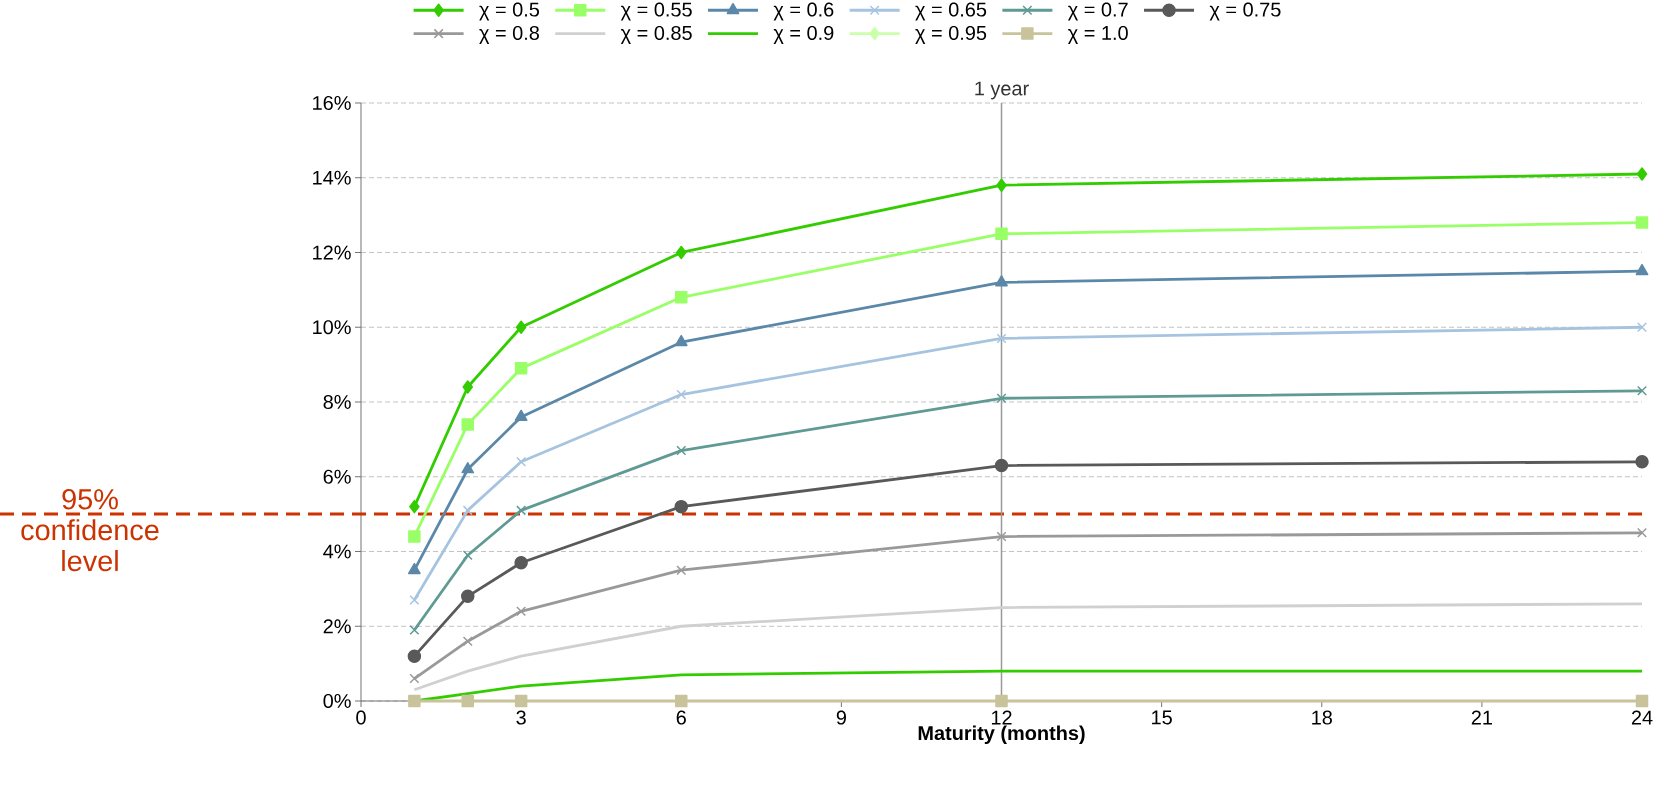 The image size is (1666, 808). What do you see at coordinates (1028, 647) in the screenshot?
I see `line-series` at bounding box center [1028, 647].